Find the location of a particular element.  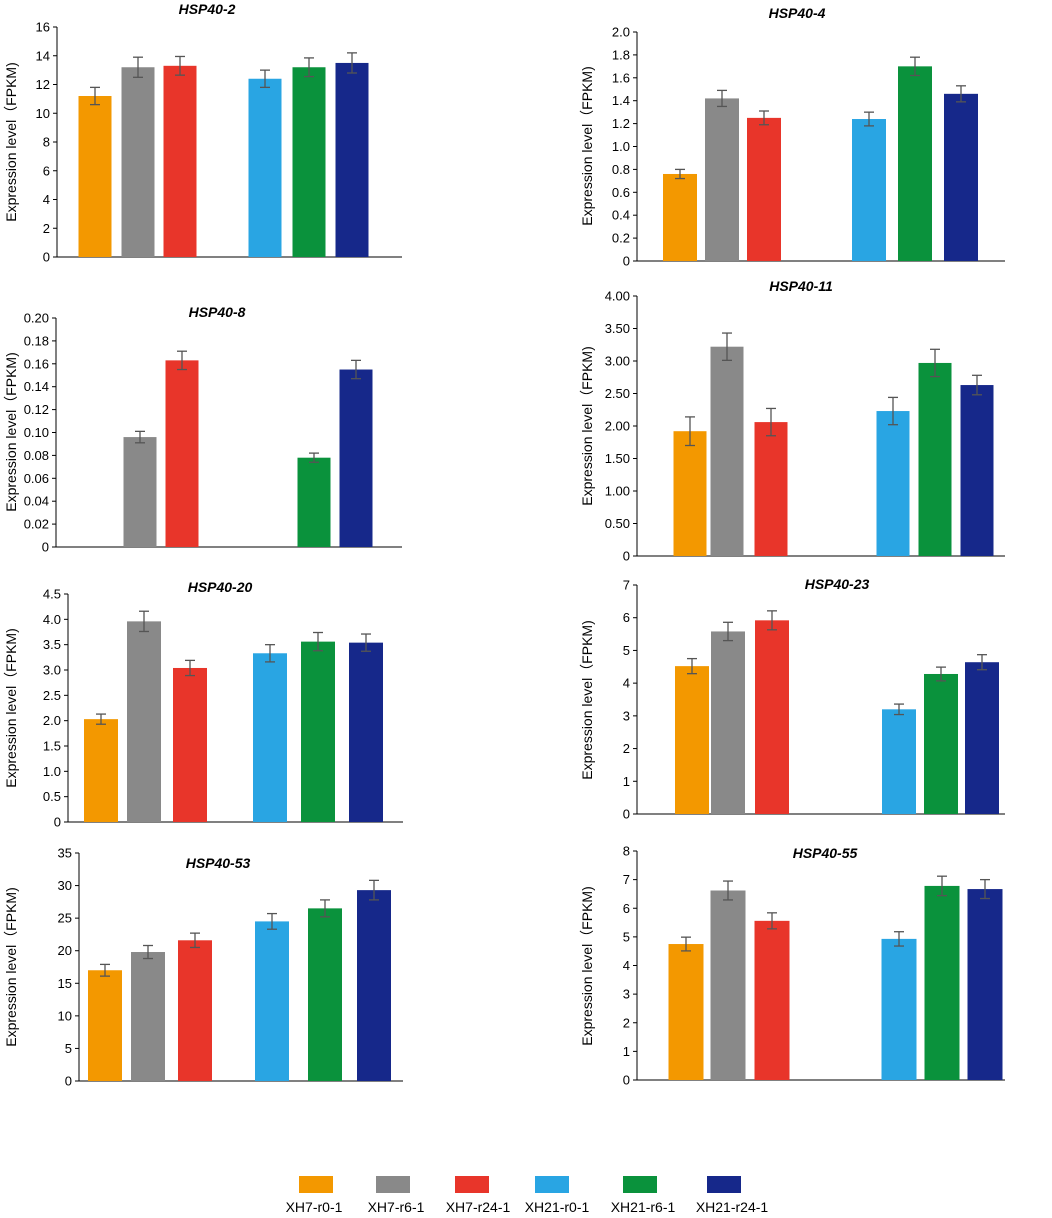

y-tick-label: 0.20 is located at coordinates (36, 318).